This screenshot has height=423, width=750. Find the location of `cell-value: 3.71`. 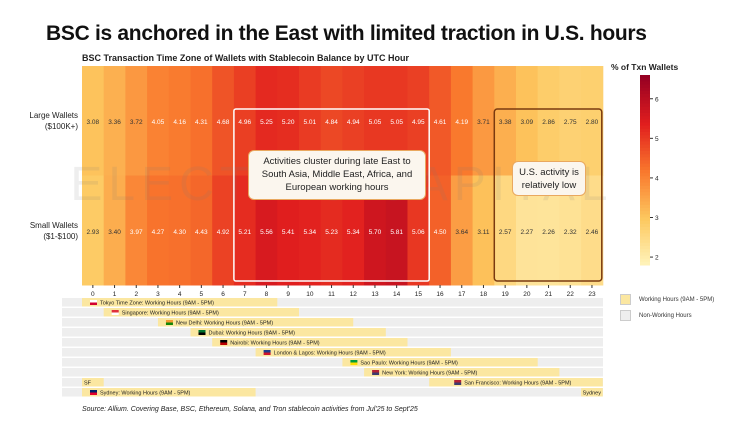

cell-value: 3.71 is located at coordinates (483, 122).